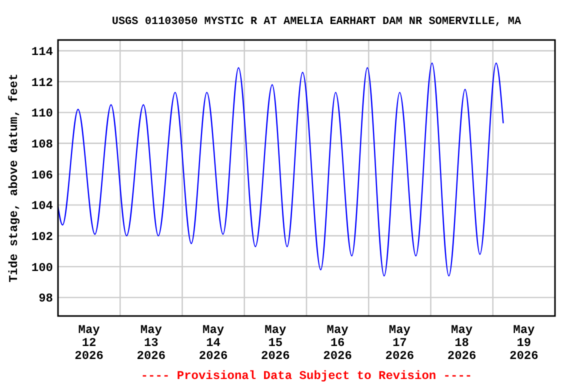  I want to click on y-tick-label: 112, so click(42, 83).